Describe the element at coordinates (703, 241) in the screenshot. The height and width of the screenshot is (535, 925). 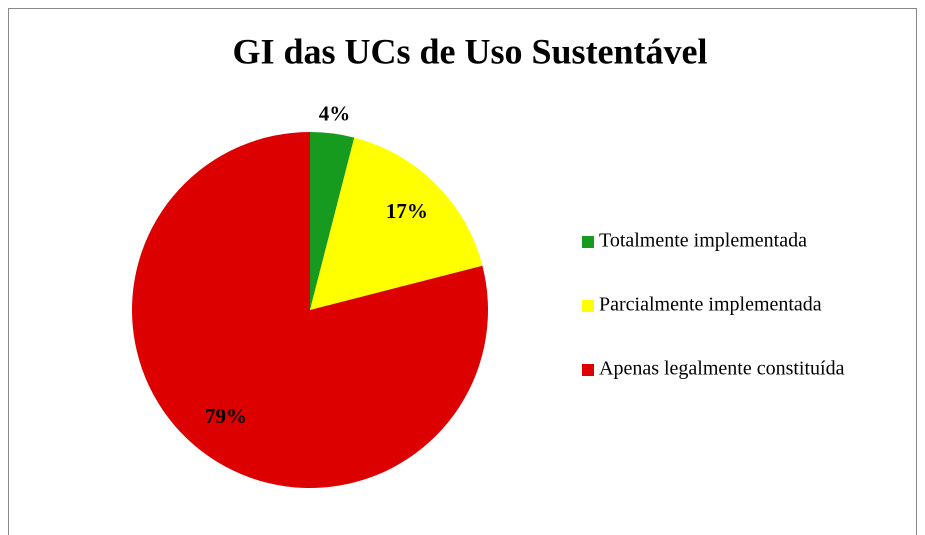
I see `legend-label: Totalmente implementada` at that location.